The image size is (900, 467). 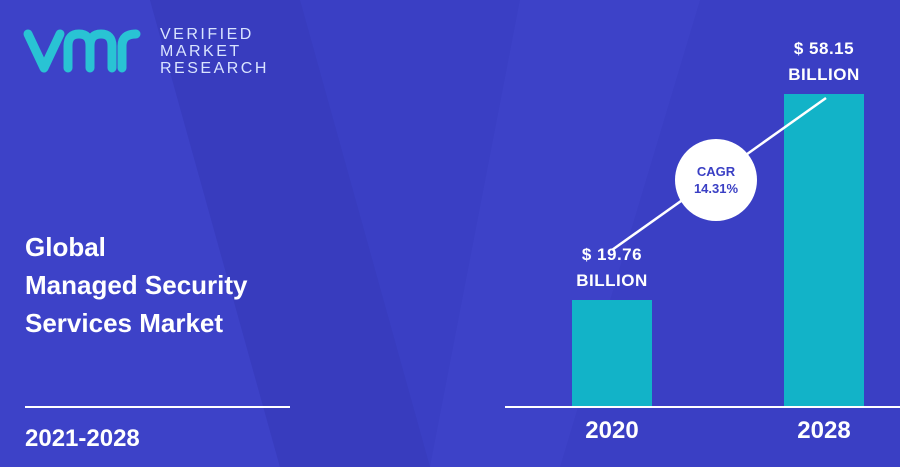 What do you see at coordinates (612, 430) in the screenshot?
I see `x-tick-label-2020: 2020` at bounding box center [612, 430].